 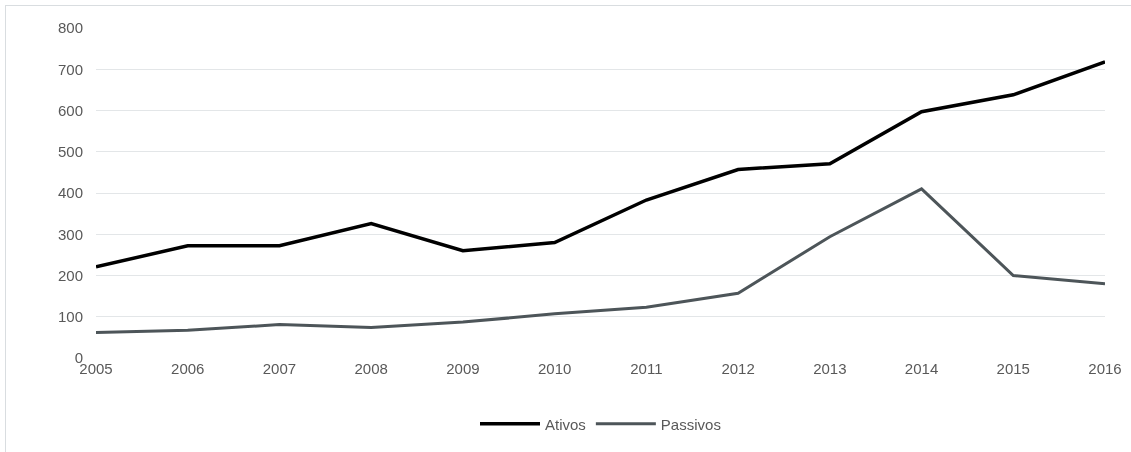 What do you see at coordinates (188, 368) in the screenshot?
I see `x-tick-label: 2006` at bounding box center [188, 368].